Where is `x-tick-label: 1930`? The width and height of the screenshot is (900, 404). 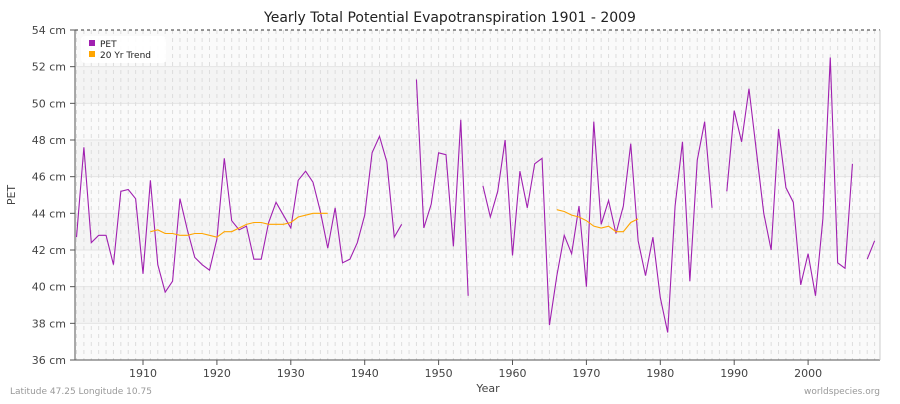
x-tick-label: 1930 is located at coordinates (291, 373).